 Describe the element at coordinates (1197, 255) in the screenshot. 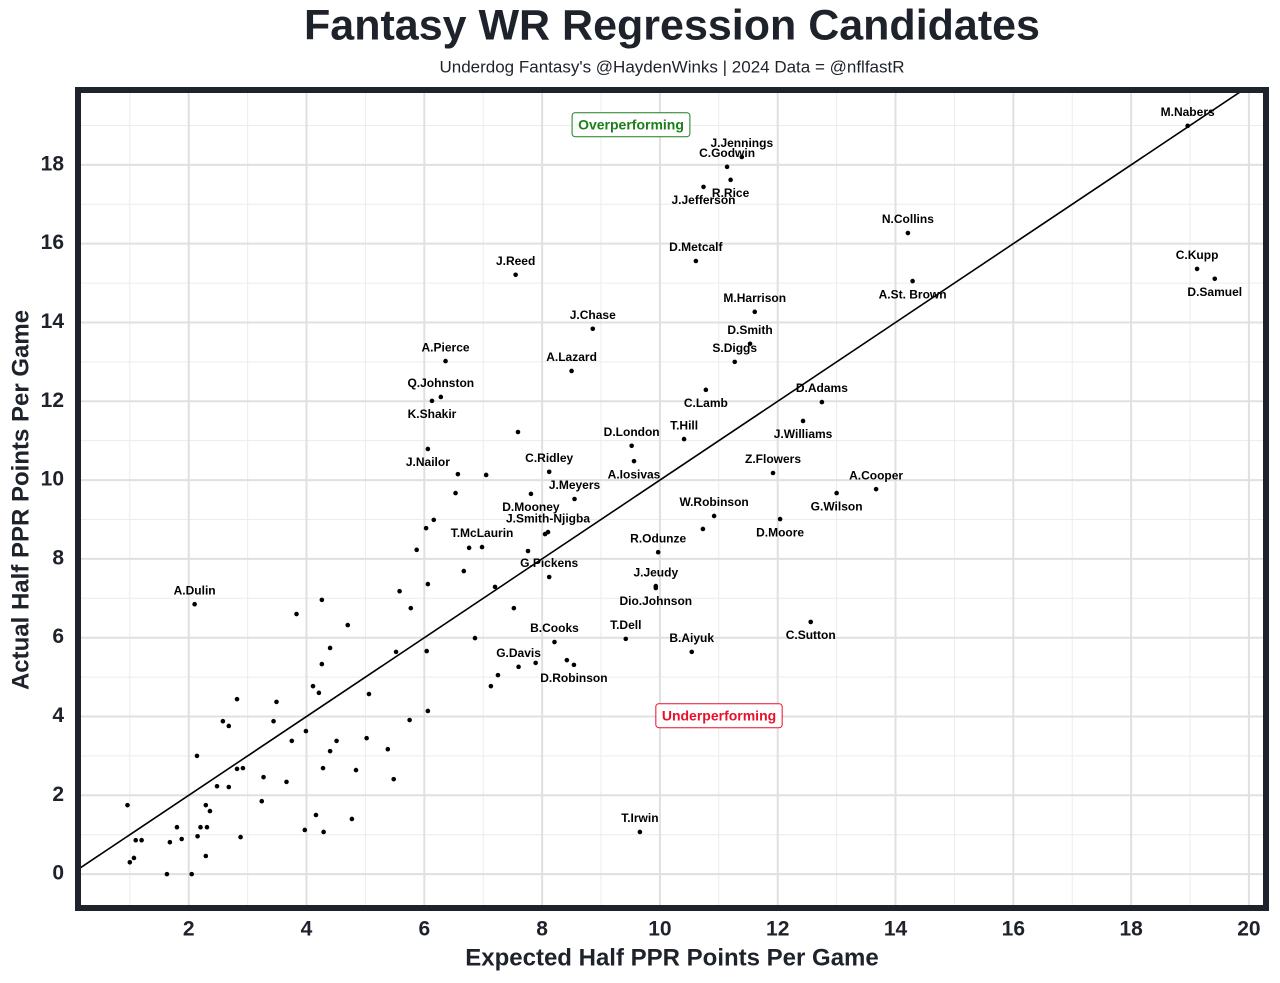

I see `point-label: C.Kupp` at that location.